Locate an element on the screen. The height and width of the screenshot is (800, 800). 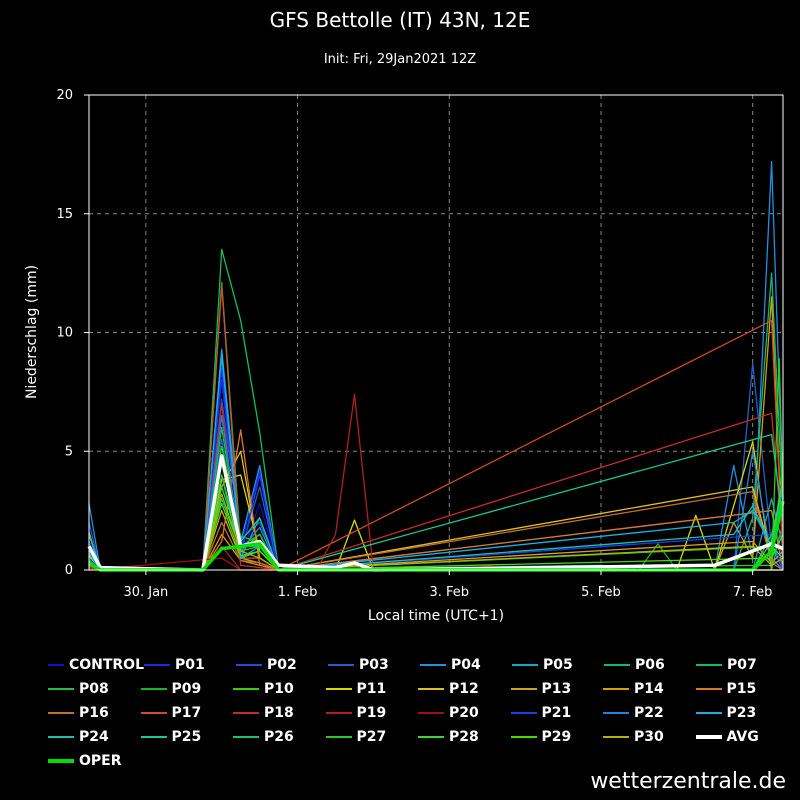
series-line-oper is located at coordinates (436, 536).